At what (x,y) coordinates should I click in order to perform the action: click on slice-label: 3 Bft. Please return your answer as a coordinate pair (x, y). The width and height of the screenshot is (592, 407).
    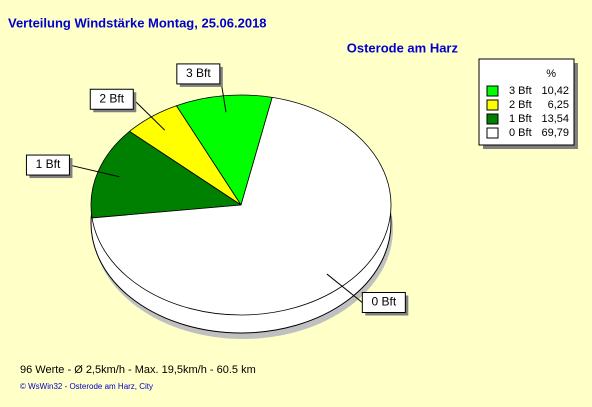
    Looking at the image, I should click on (198, 73).